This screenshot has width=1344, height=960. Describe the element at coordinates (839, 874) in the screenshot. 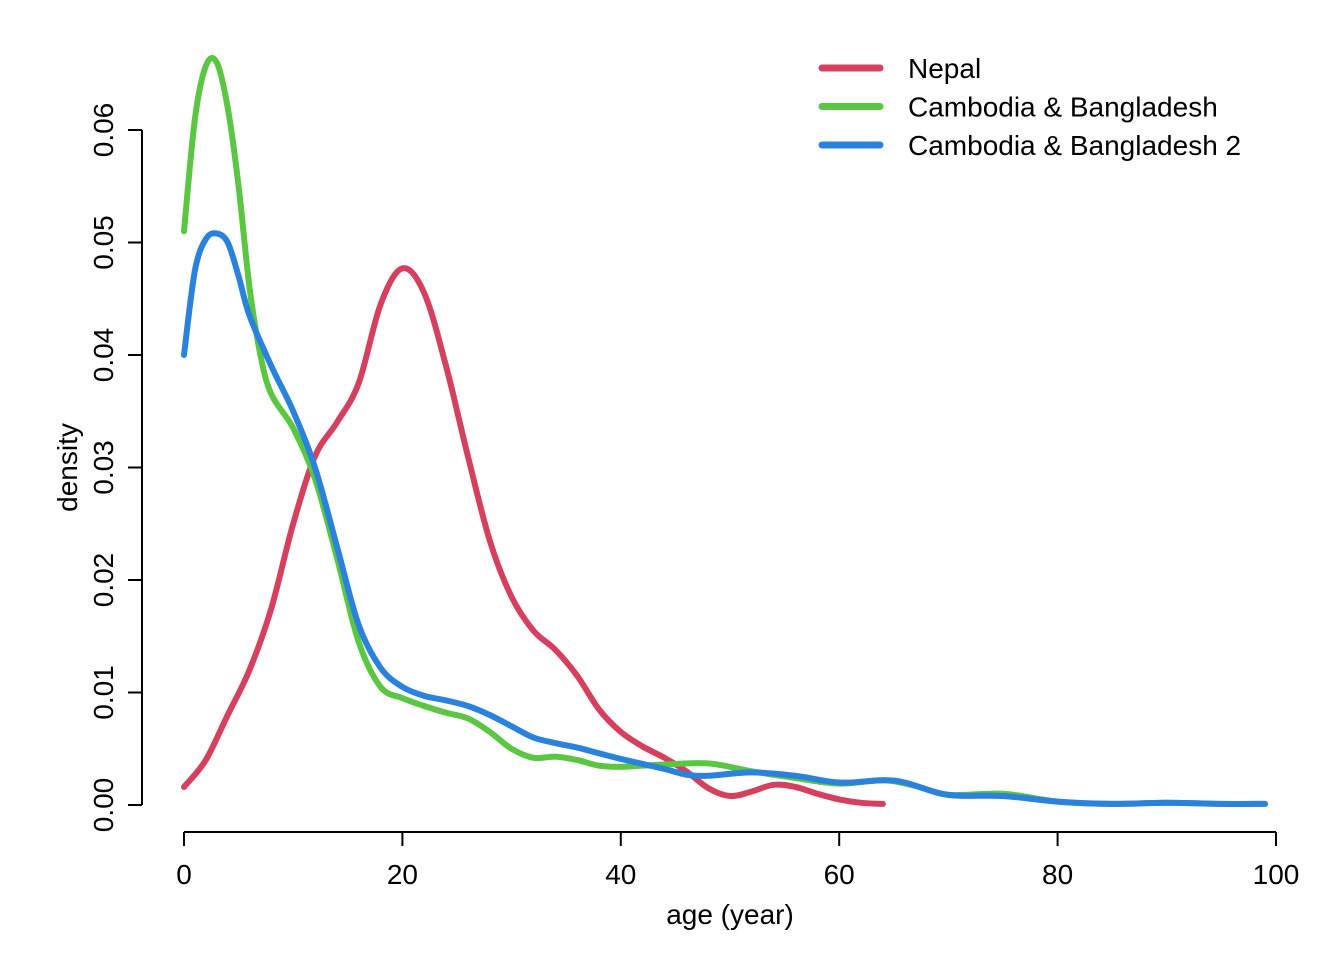

I see `x-tick-label: 60` at that location.